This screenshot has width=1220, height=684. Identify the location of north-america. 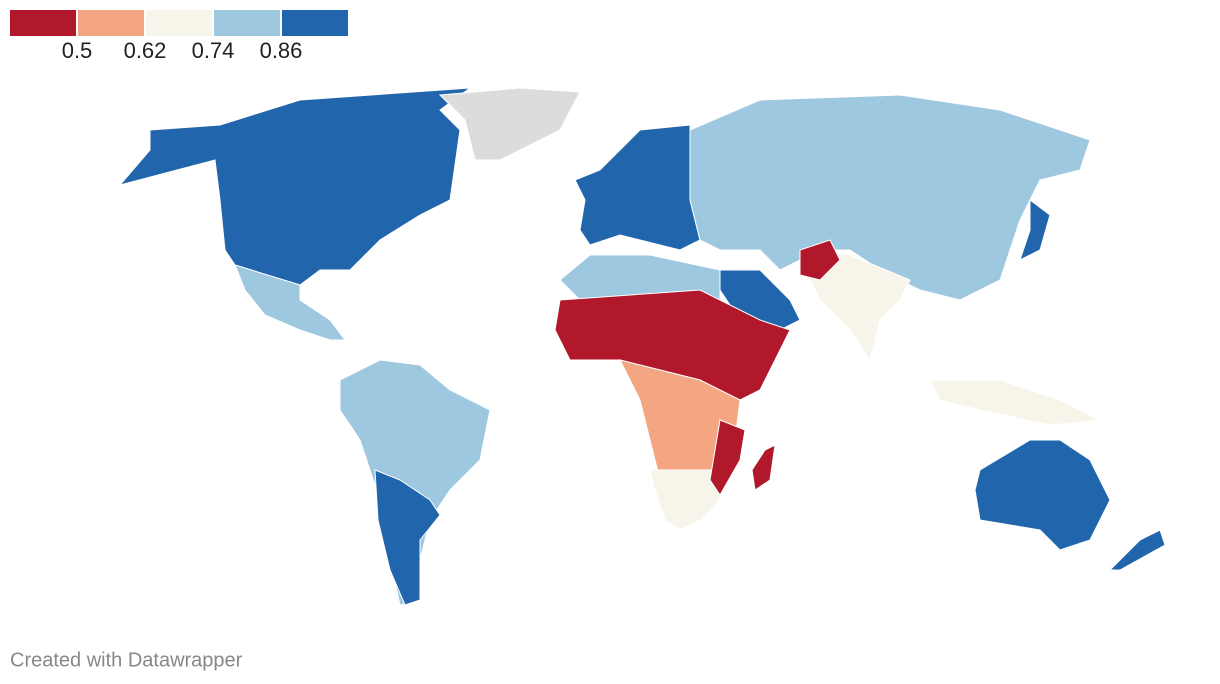
(295, 186).